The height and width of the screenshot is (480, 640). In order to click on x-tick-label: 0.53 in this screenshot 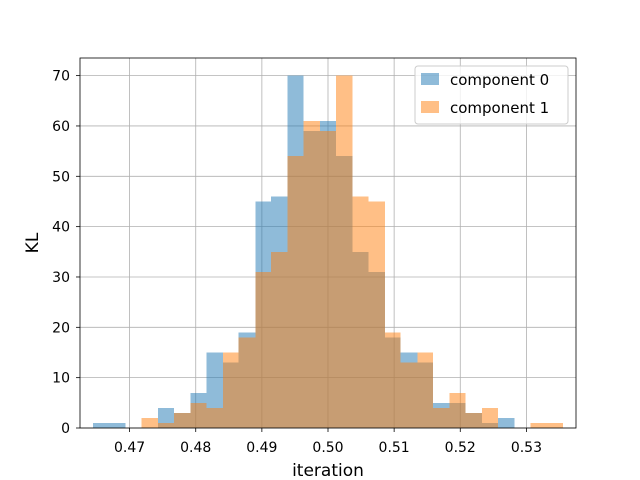, I will do `click(526, 448)`.